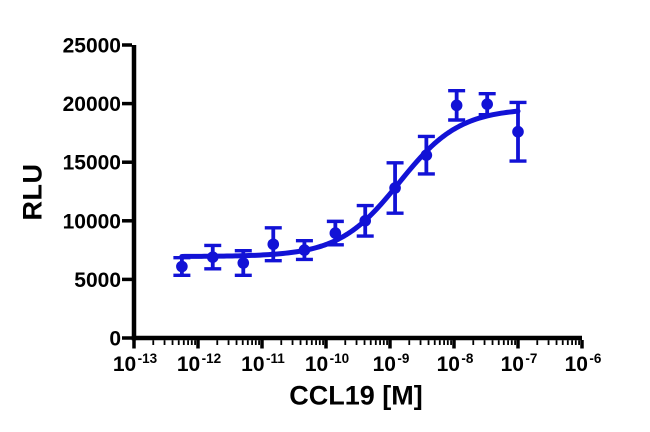 This screenshot has height=432, width=650. Describe the element at coordinates (32, 192) in the screenshot. I see `y-axis-title: RLU` at that location.